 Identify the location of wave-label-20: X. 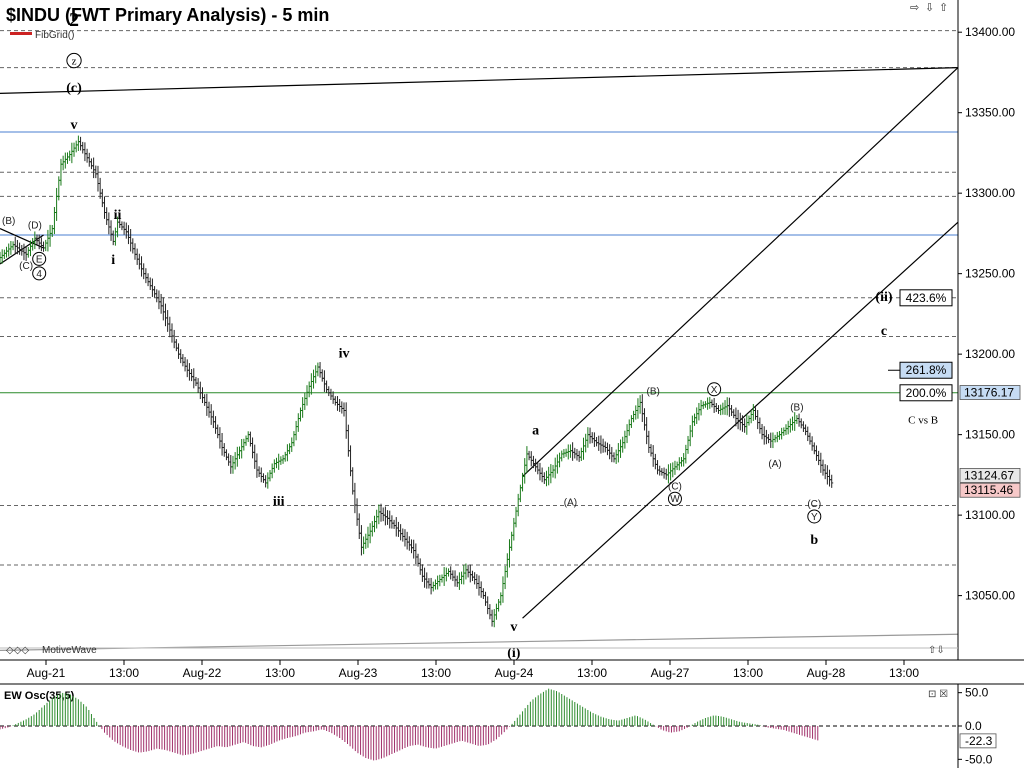
(714, 390).